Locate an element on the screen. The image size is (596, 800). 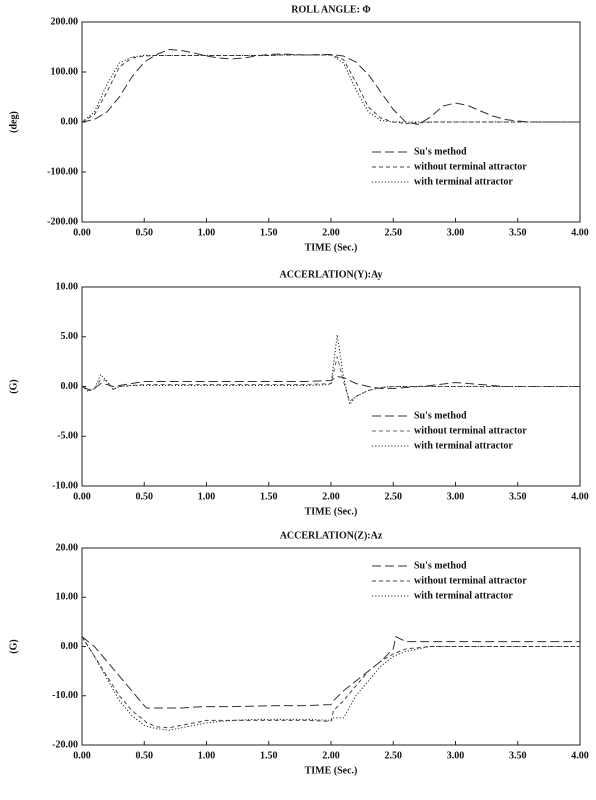
y-tick-label: -200.00 is located at coordinates (62, 221).